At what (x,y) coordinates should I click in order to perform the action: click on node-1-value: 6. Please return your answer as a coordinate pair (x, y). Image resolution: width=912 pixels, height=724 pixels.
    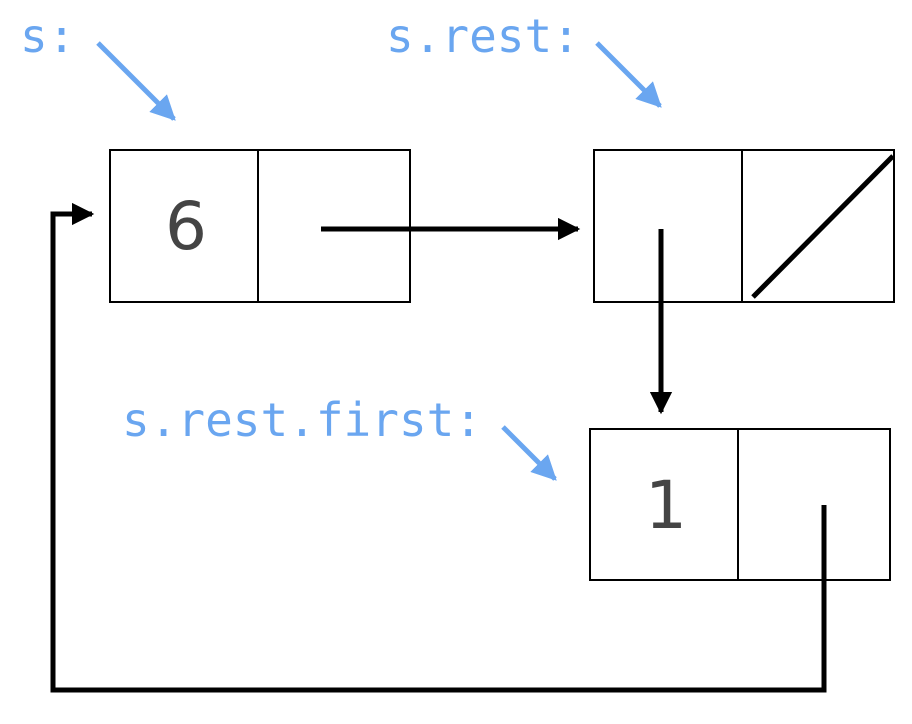
    Looking at the image, I should click on (186, 226).